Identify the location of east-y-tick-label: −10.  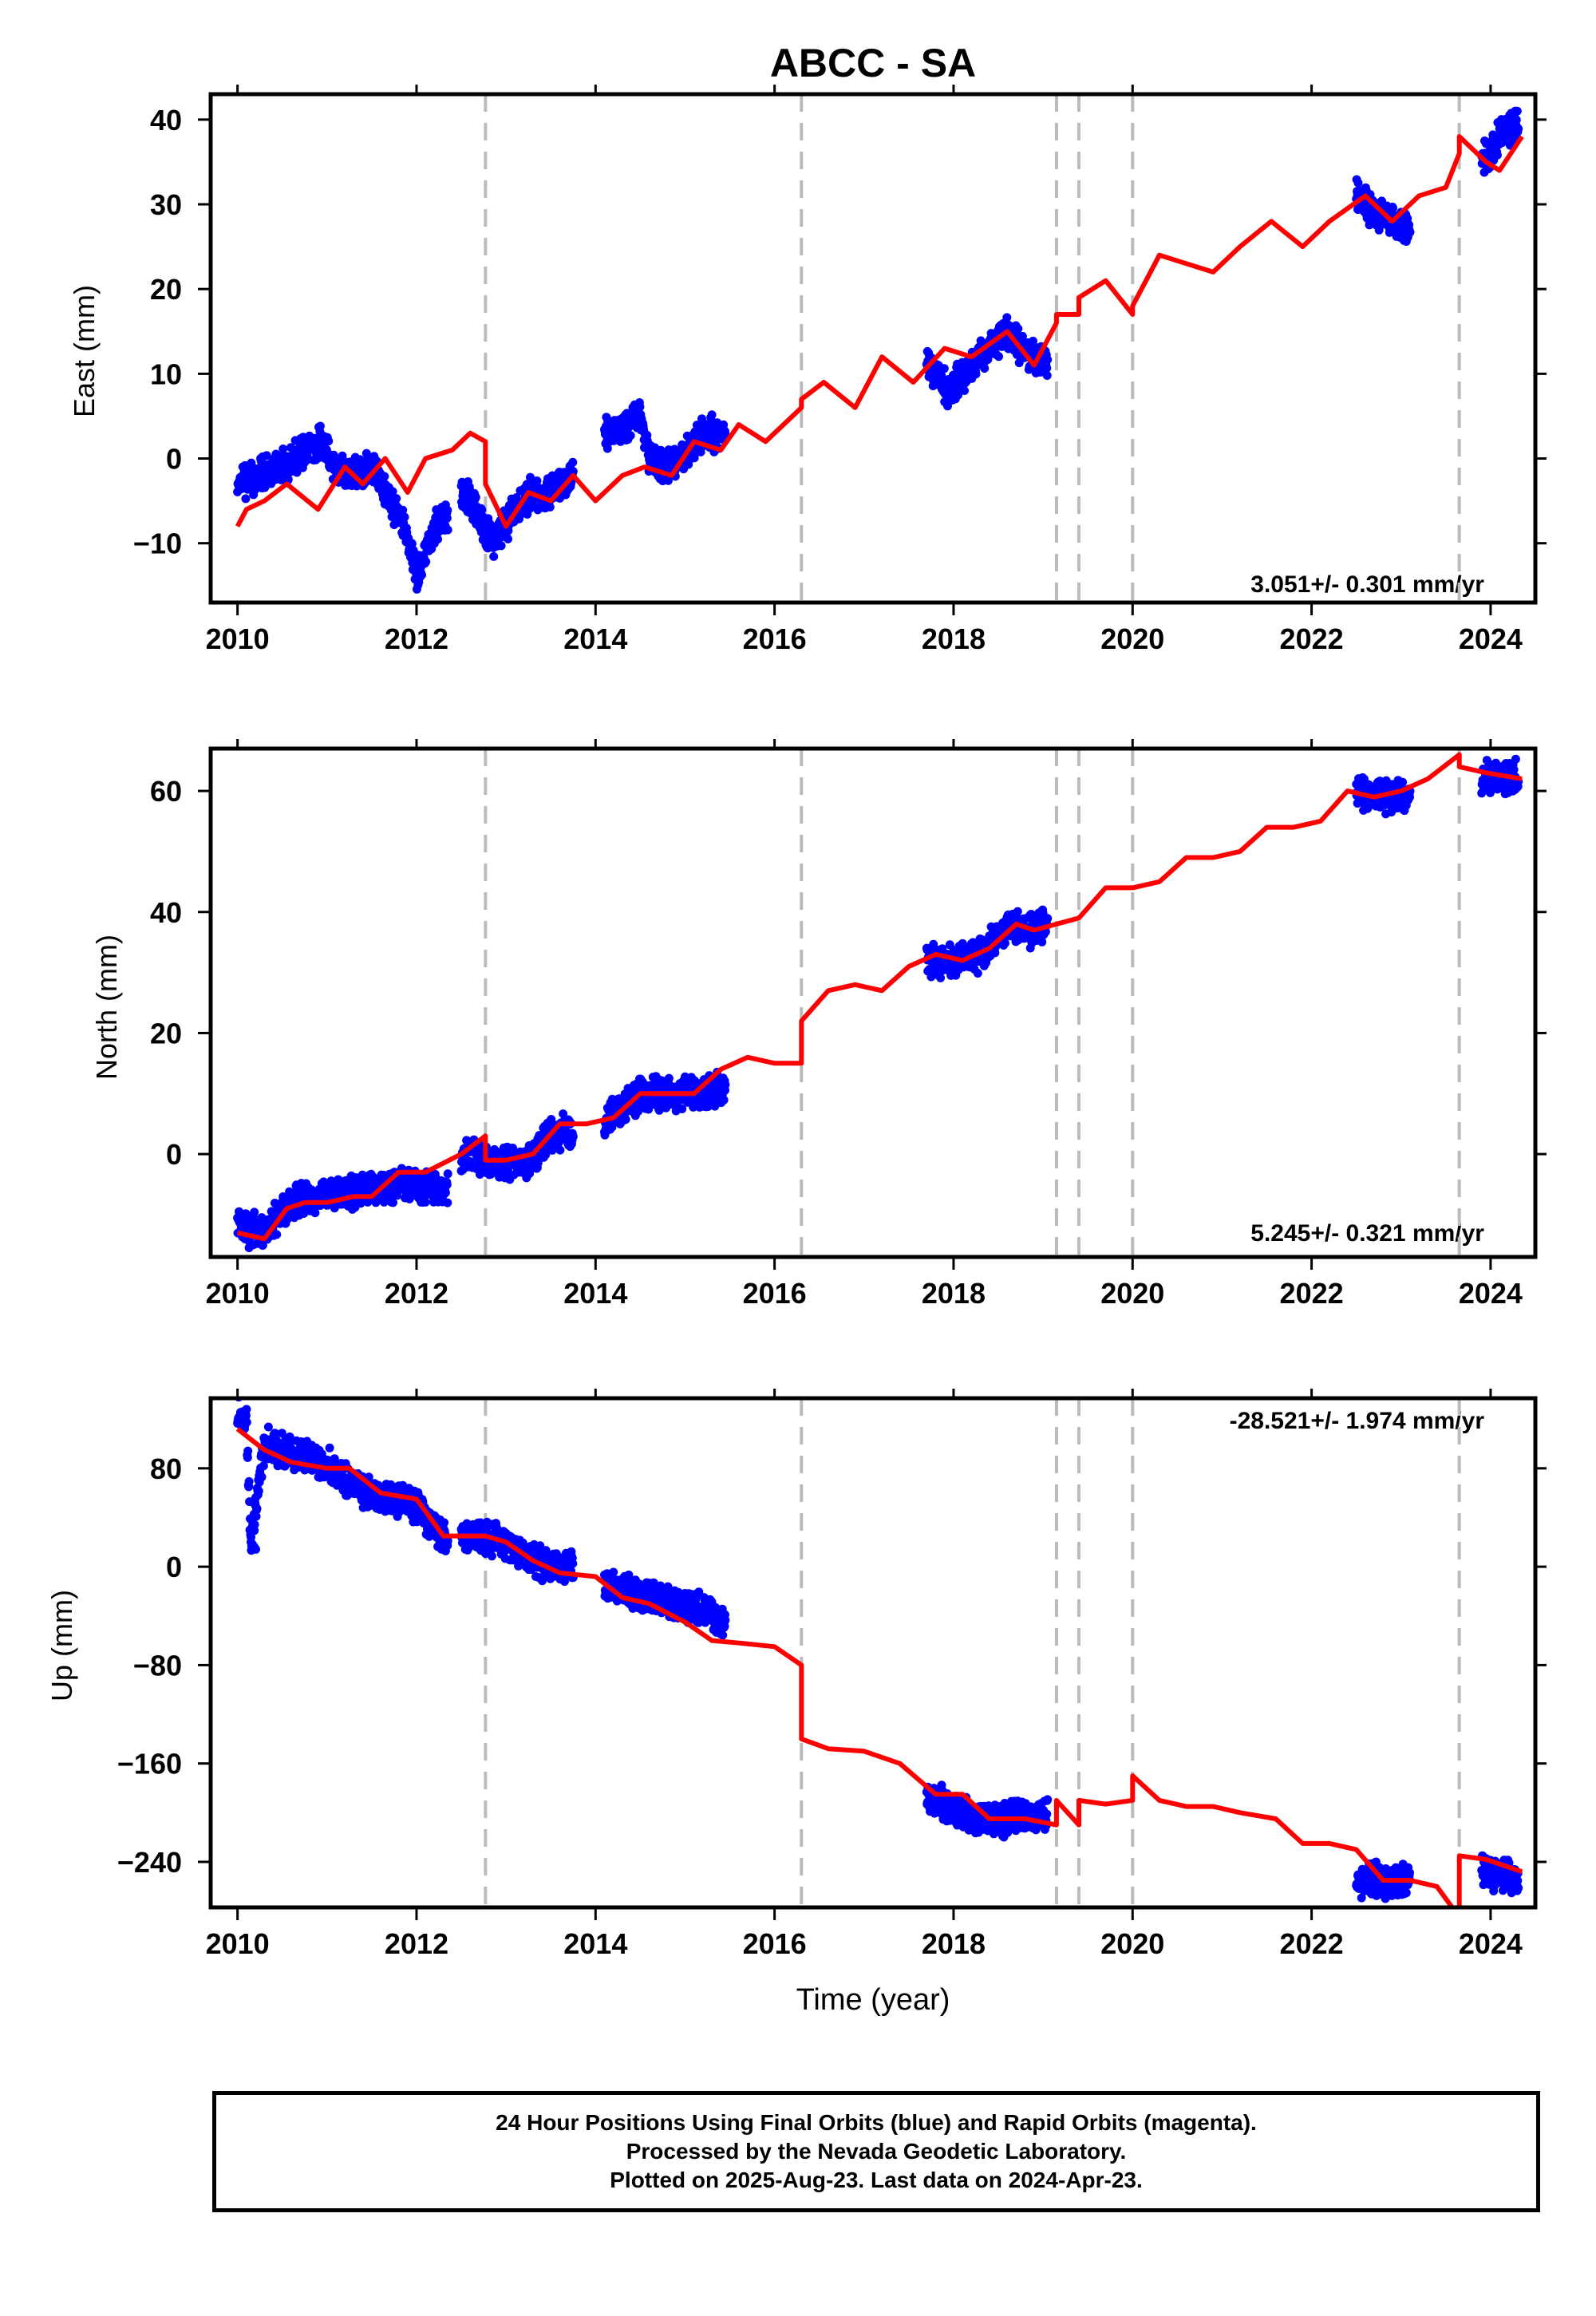
(157, 544).